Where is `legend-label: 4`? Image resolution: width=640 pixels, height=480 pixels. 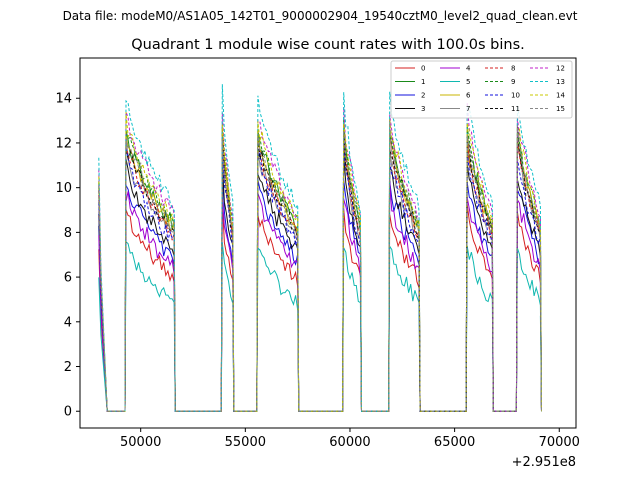
legend-label: 4 is located at coordinates (468, 69).